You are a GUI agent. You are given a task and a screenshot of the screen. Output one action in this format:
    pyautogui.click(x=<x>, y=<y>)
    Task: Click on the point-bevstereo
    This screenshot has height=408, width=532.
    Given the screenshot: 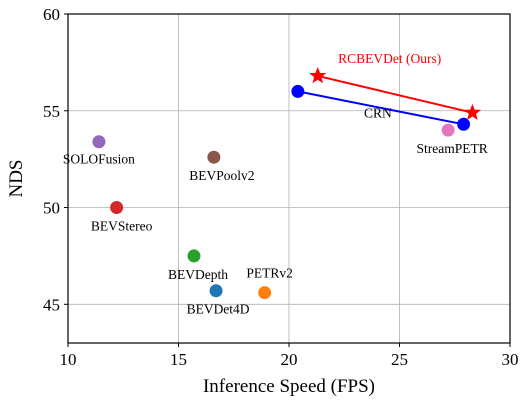 What is the action you would take?
    pyautogui.click(x=117, y=208)
    